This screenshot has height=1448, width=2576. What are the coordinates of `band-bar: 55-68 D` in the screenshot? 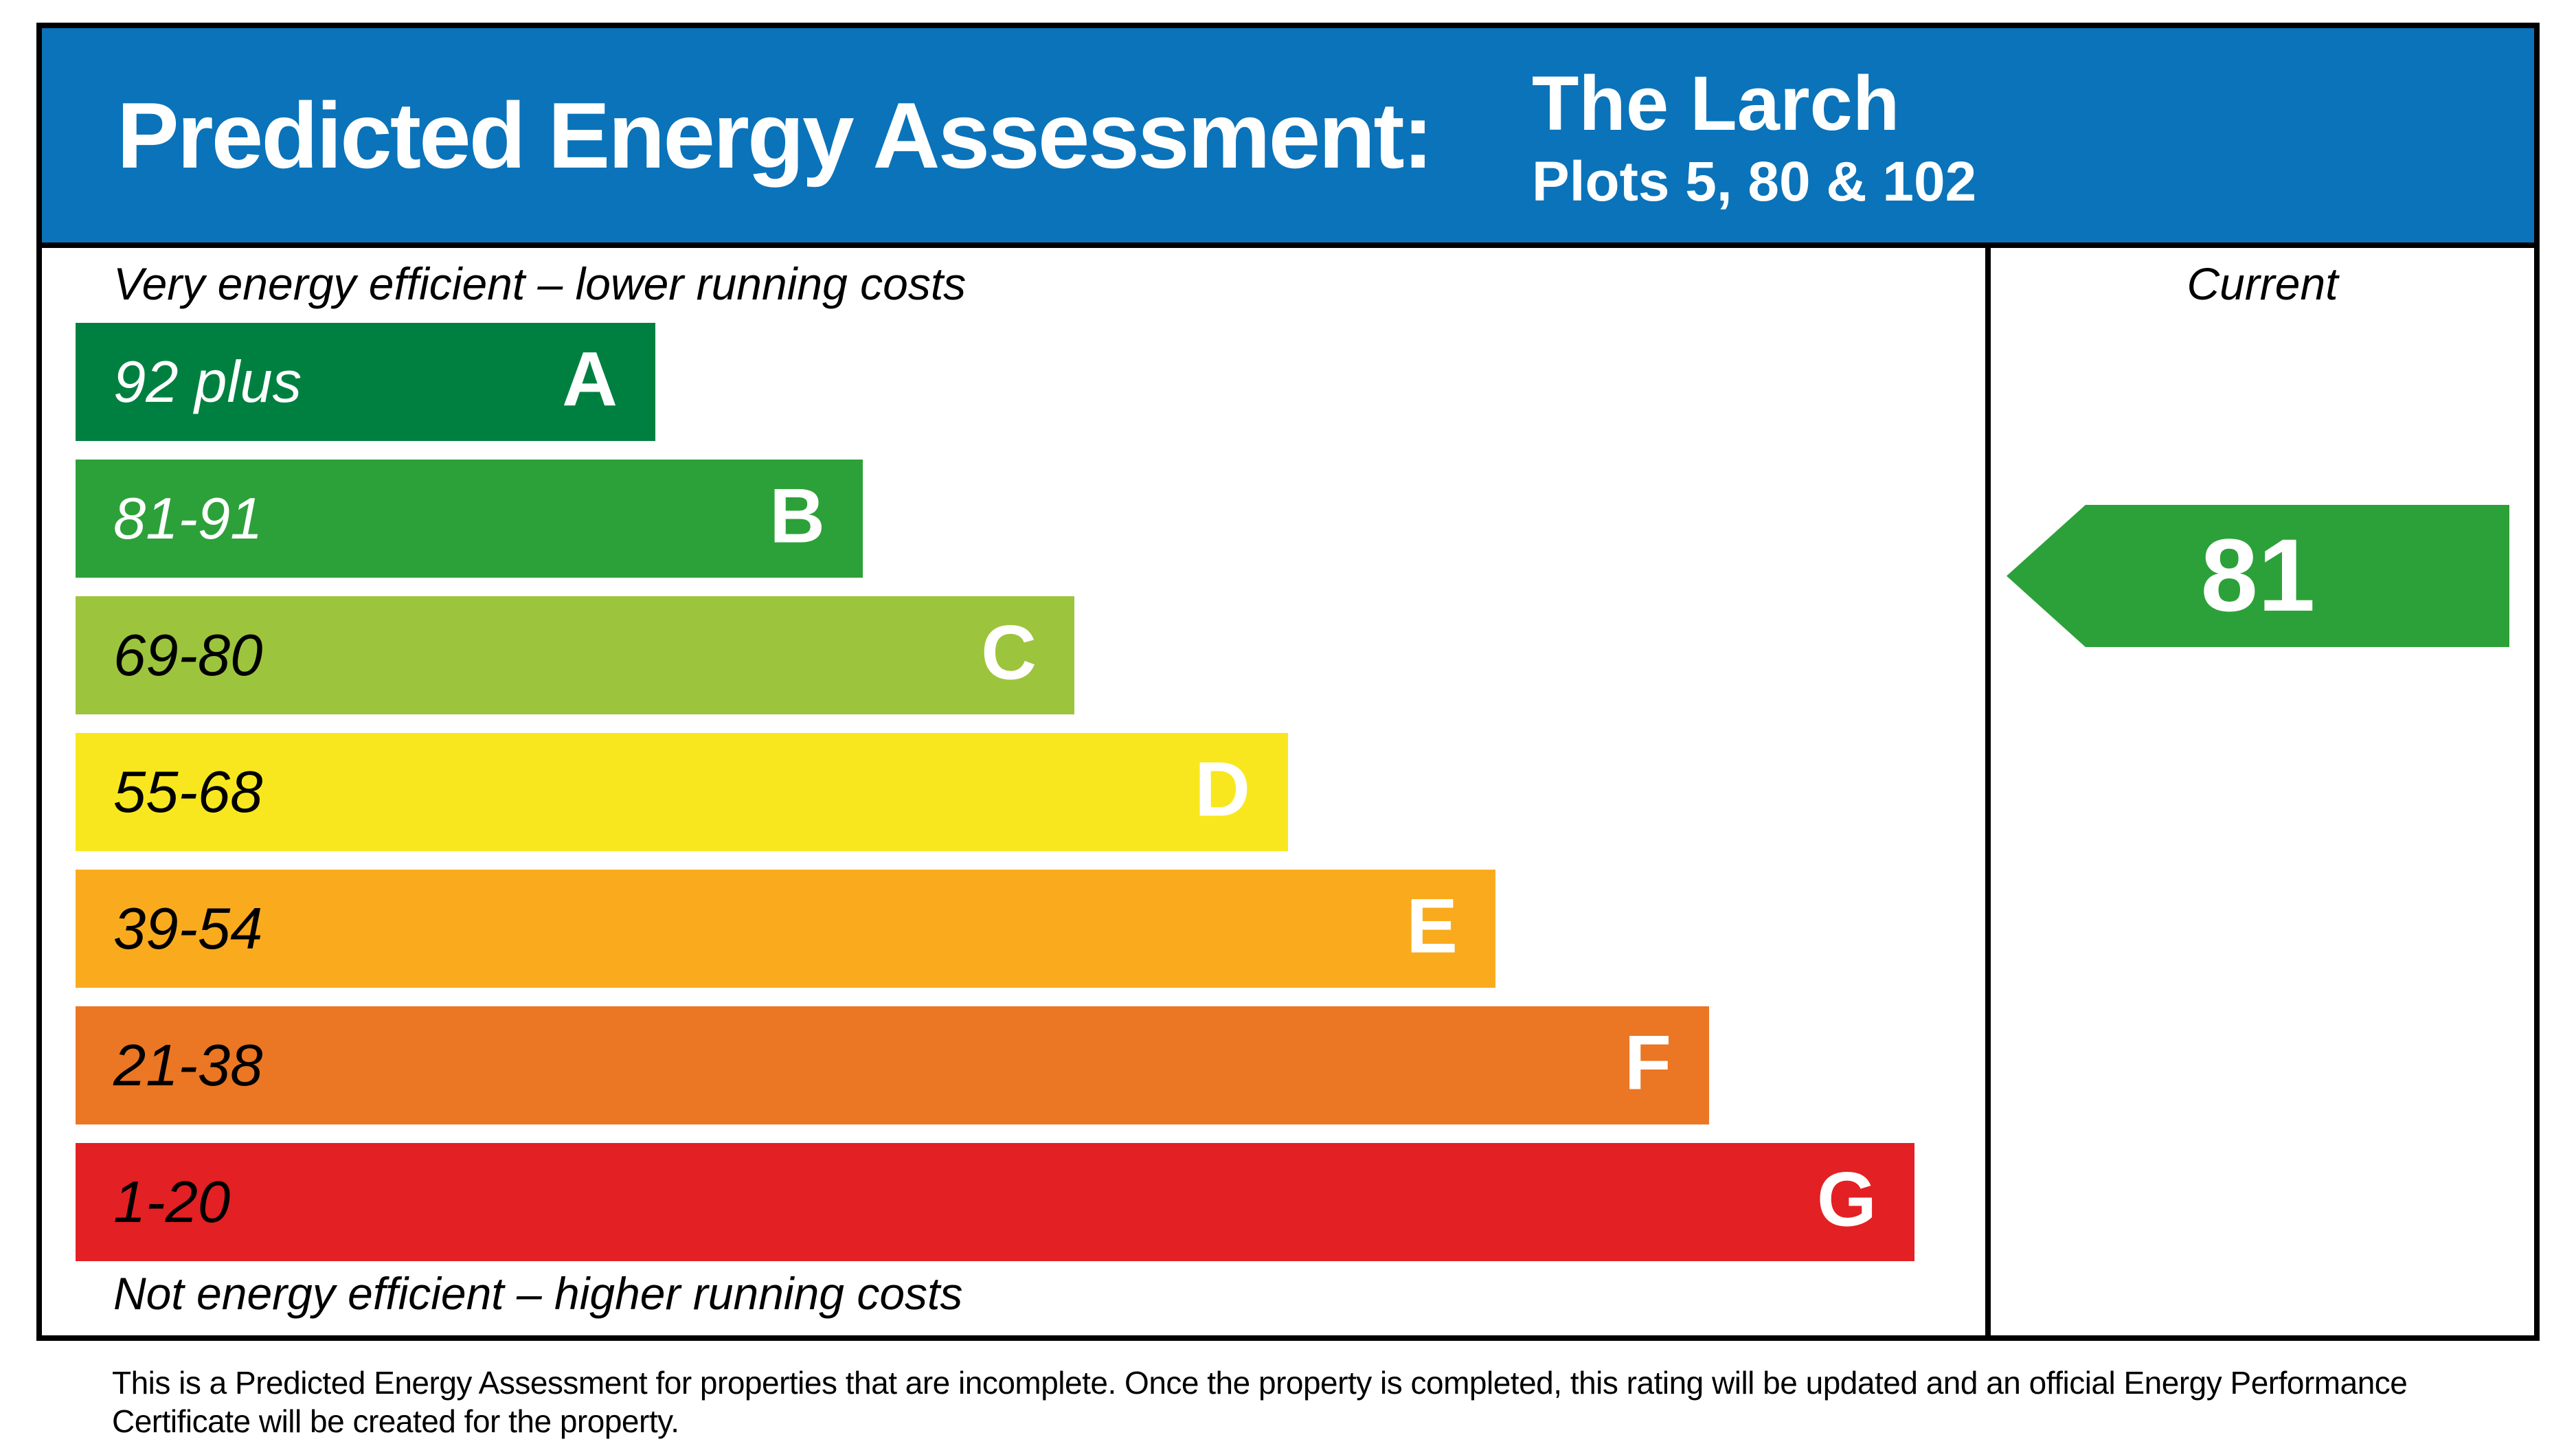 It's located at (682, 792).